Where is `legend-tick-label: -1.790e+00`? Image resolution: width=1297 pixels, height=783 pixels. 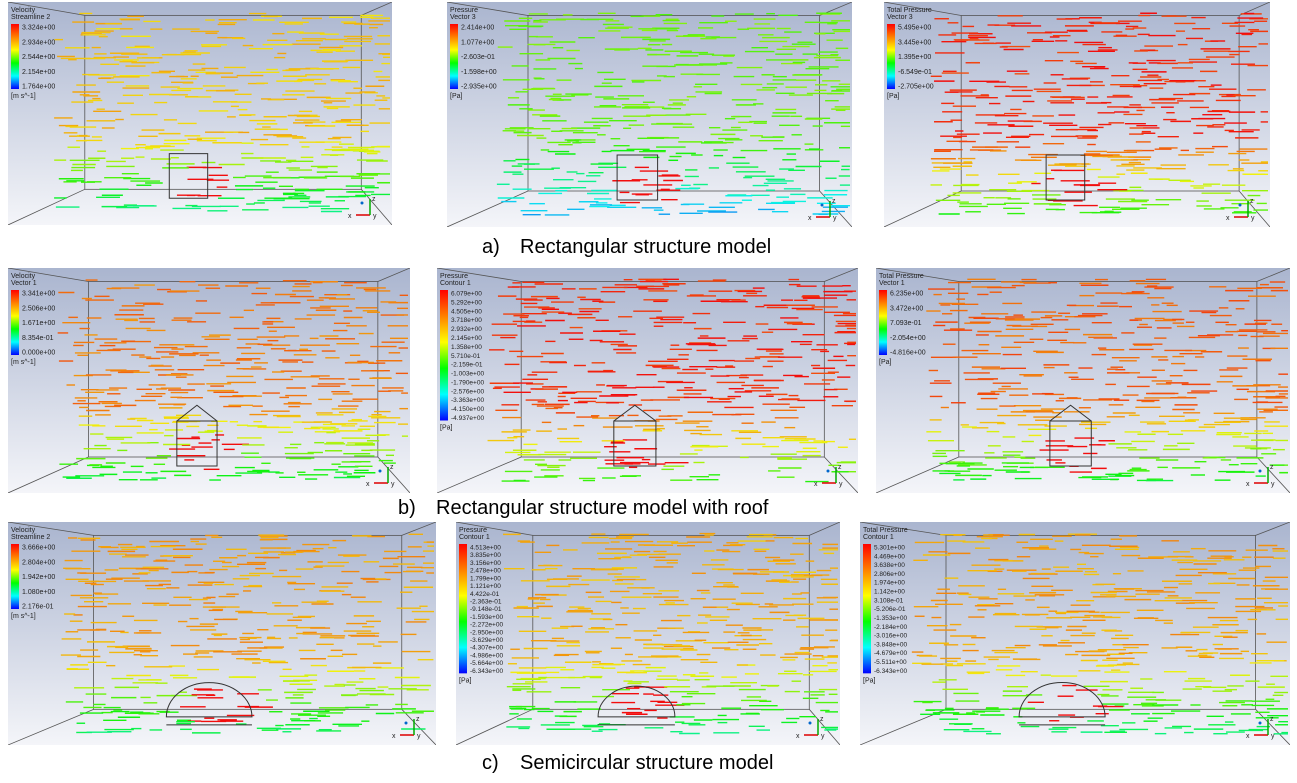
legend-tick-label: -1.790e+00 is located at coordinates (467, 382).